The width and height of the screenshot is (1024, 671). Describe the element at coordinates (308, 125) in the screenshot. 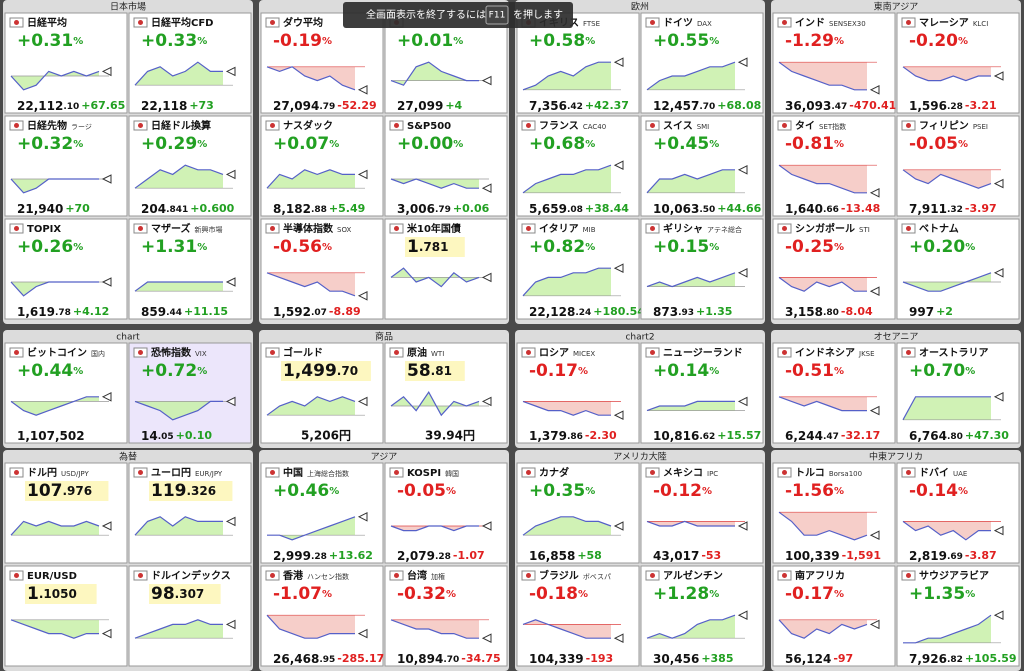

I see `tile-name: ナスダック` at that location.